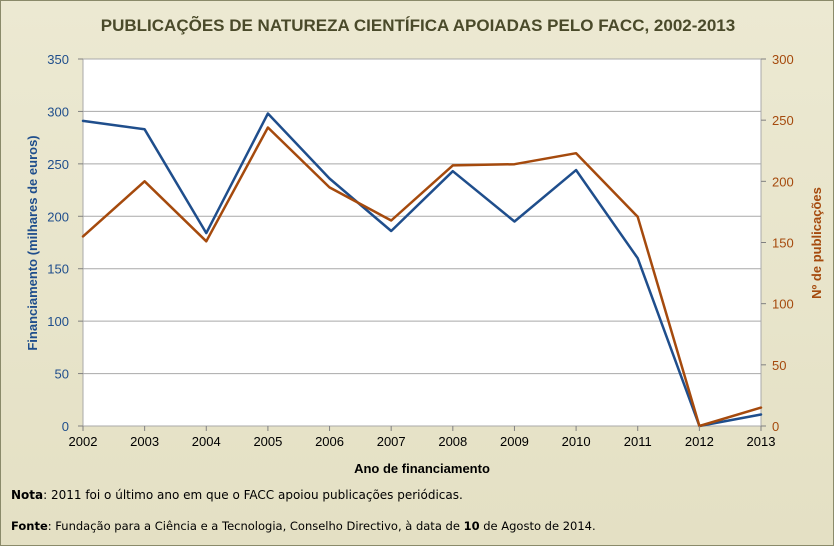 The width and height of the screenshot is (834, 547). I want to click on x-tick-label: 2010, so click(576, 441).